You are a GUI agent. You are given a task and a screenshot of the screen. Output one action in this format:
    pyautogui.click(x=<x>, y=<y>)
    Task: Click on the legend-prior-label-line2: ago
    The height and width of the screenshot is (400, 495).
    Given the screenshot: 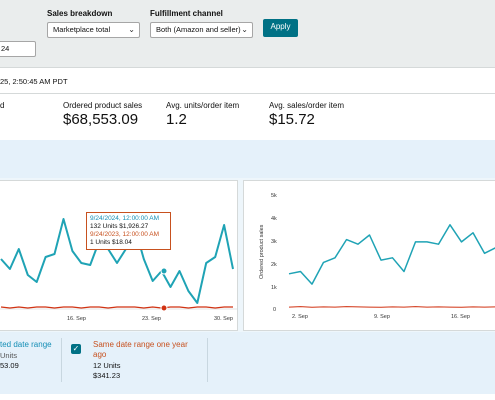 What is the action you would take?
    pyautogui.click(x=100, y=354)
    